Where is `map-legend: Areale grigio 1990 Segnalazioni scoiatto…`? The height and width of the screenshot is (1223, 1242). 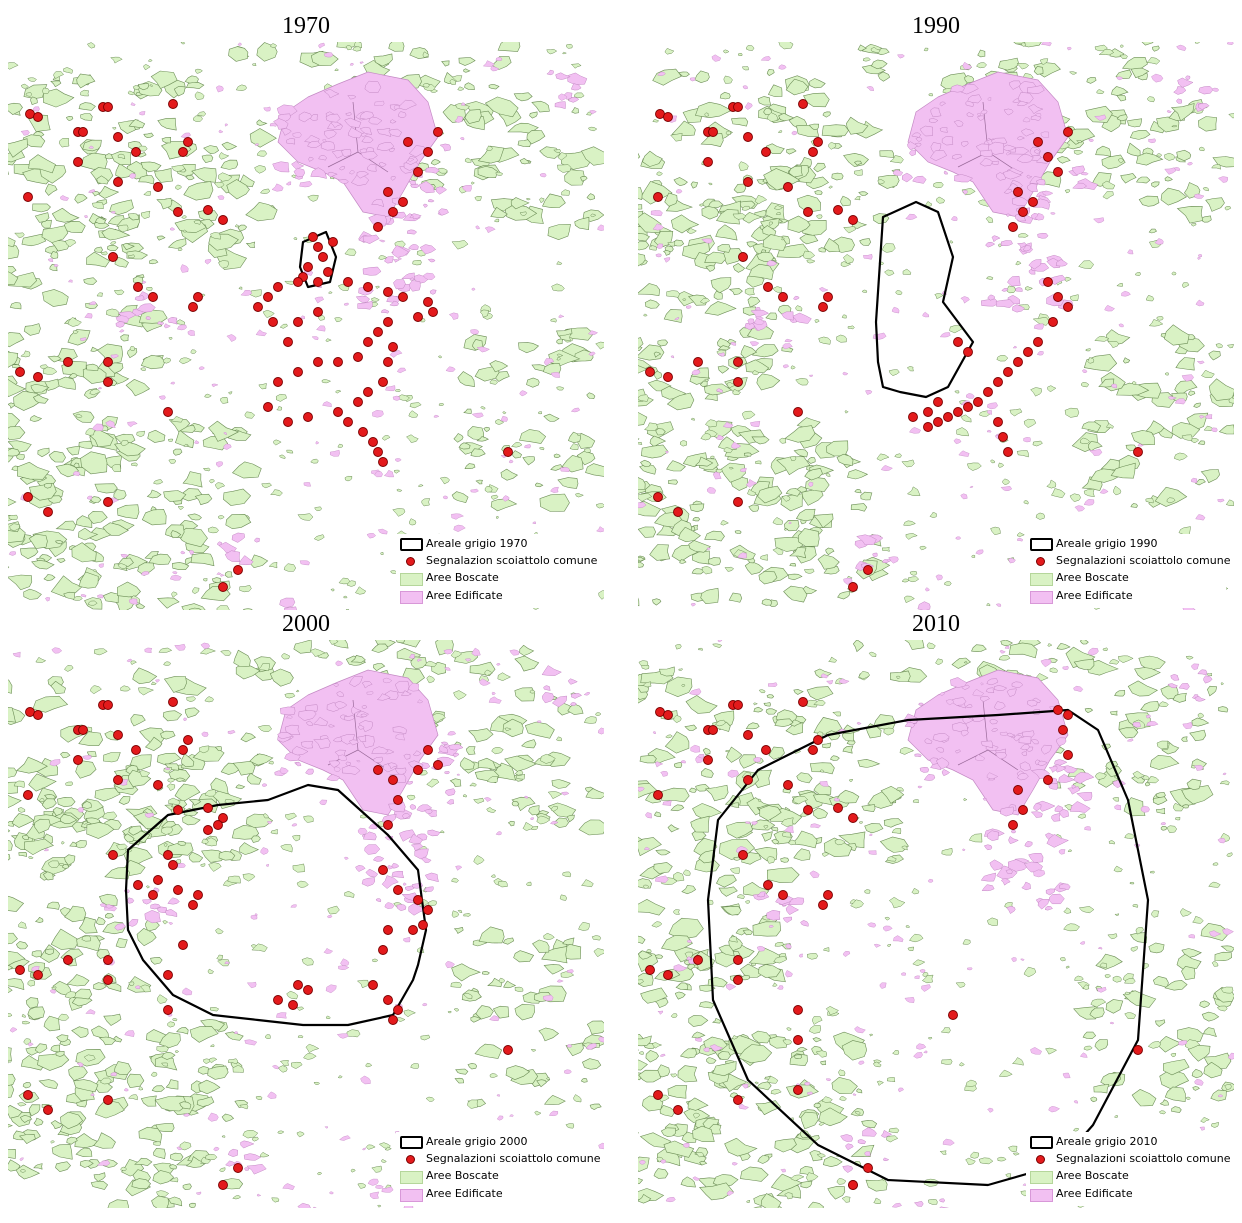 map-legend: Areale grigio 1990 Segnalazioni scoiatto… is located at coordinates (1128, 571).